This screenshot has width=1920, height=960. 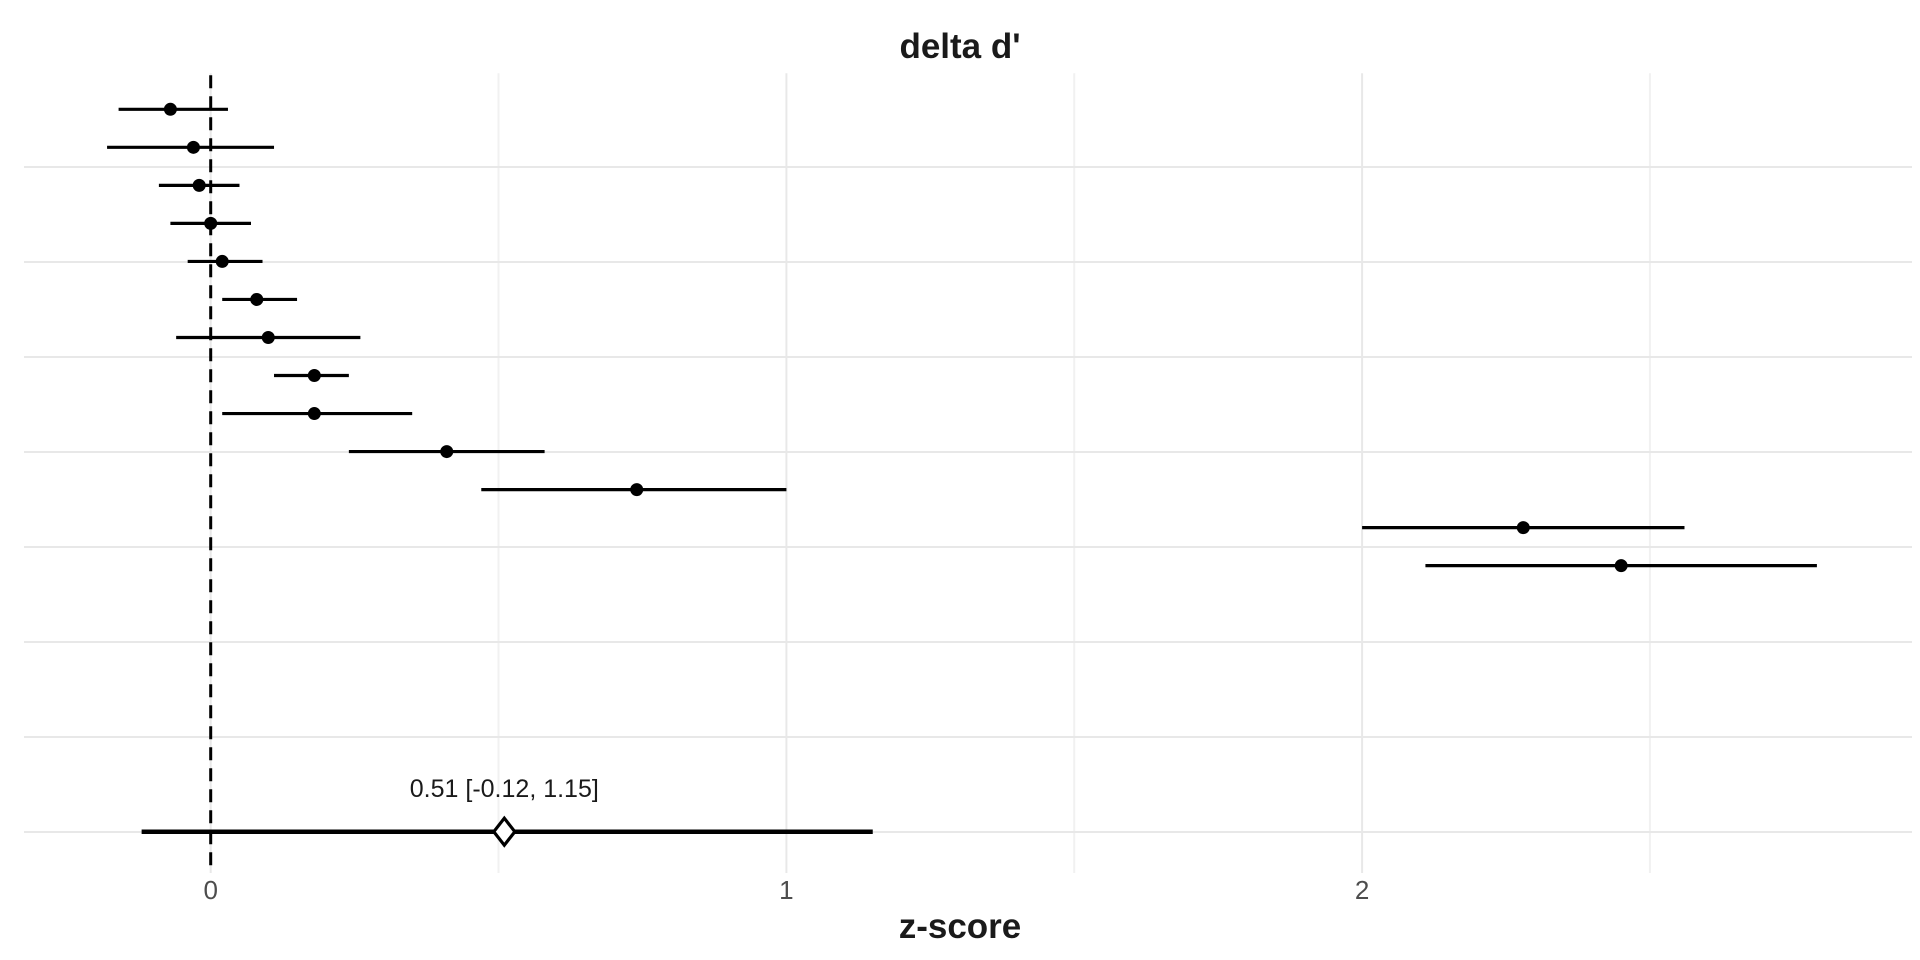 What do you see at coordinates (960, 926) in the screenshot?
I see `x-axis-title: z-score` at bounding box center [960, 926].